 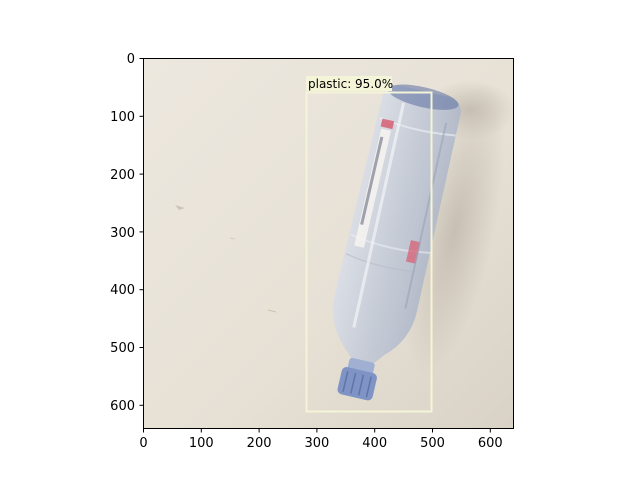 I want to click on detection-box, so click(x=369, y=252).